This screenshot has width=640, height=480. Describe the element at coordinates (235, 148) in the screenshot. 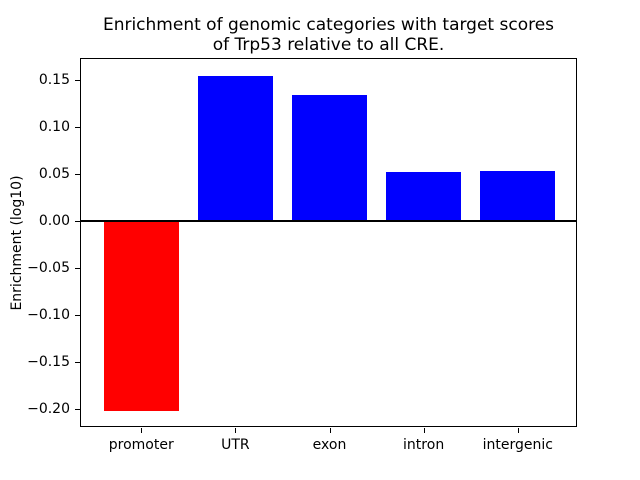

I see `bar-UTR` at that location.